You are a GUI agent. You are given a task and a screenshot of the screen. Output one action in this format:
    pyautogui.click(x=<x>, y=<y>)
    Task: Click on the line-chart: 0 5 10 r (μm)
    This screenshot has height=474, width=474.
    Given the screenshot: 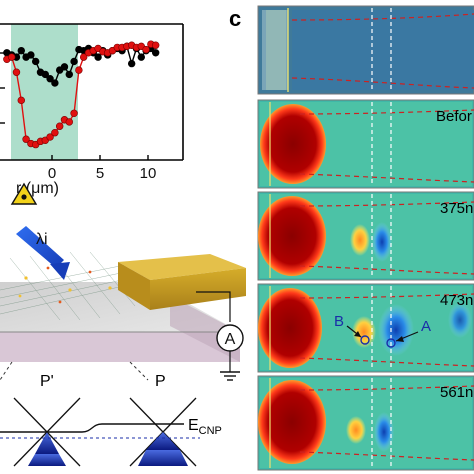 What is the action you would take?
    pyautogui.click(x=92, y=110)
    